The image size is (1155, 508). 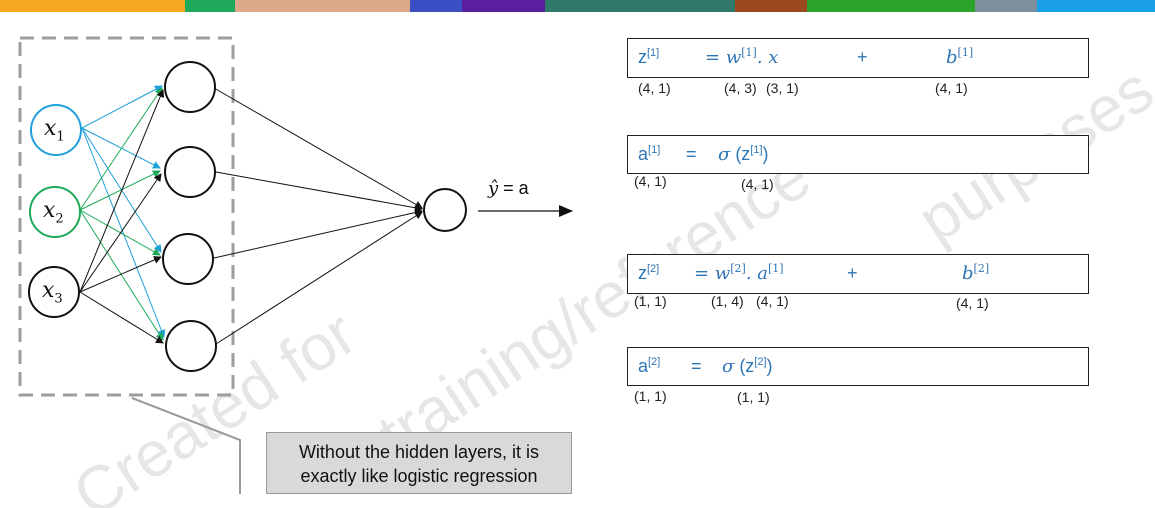 I want to click on output-node, so click(x=445, y=210).